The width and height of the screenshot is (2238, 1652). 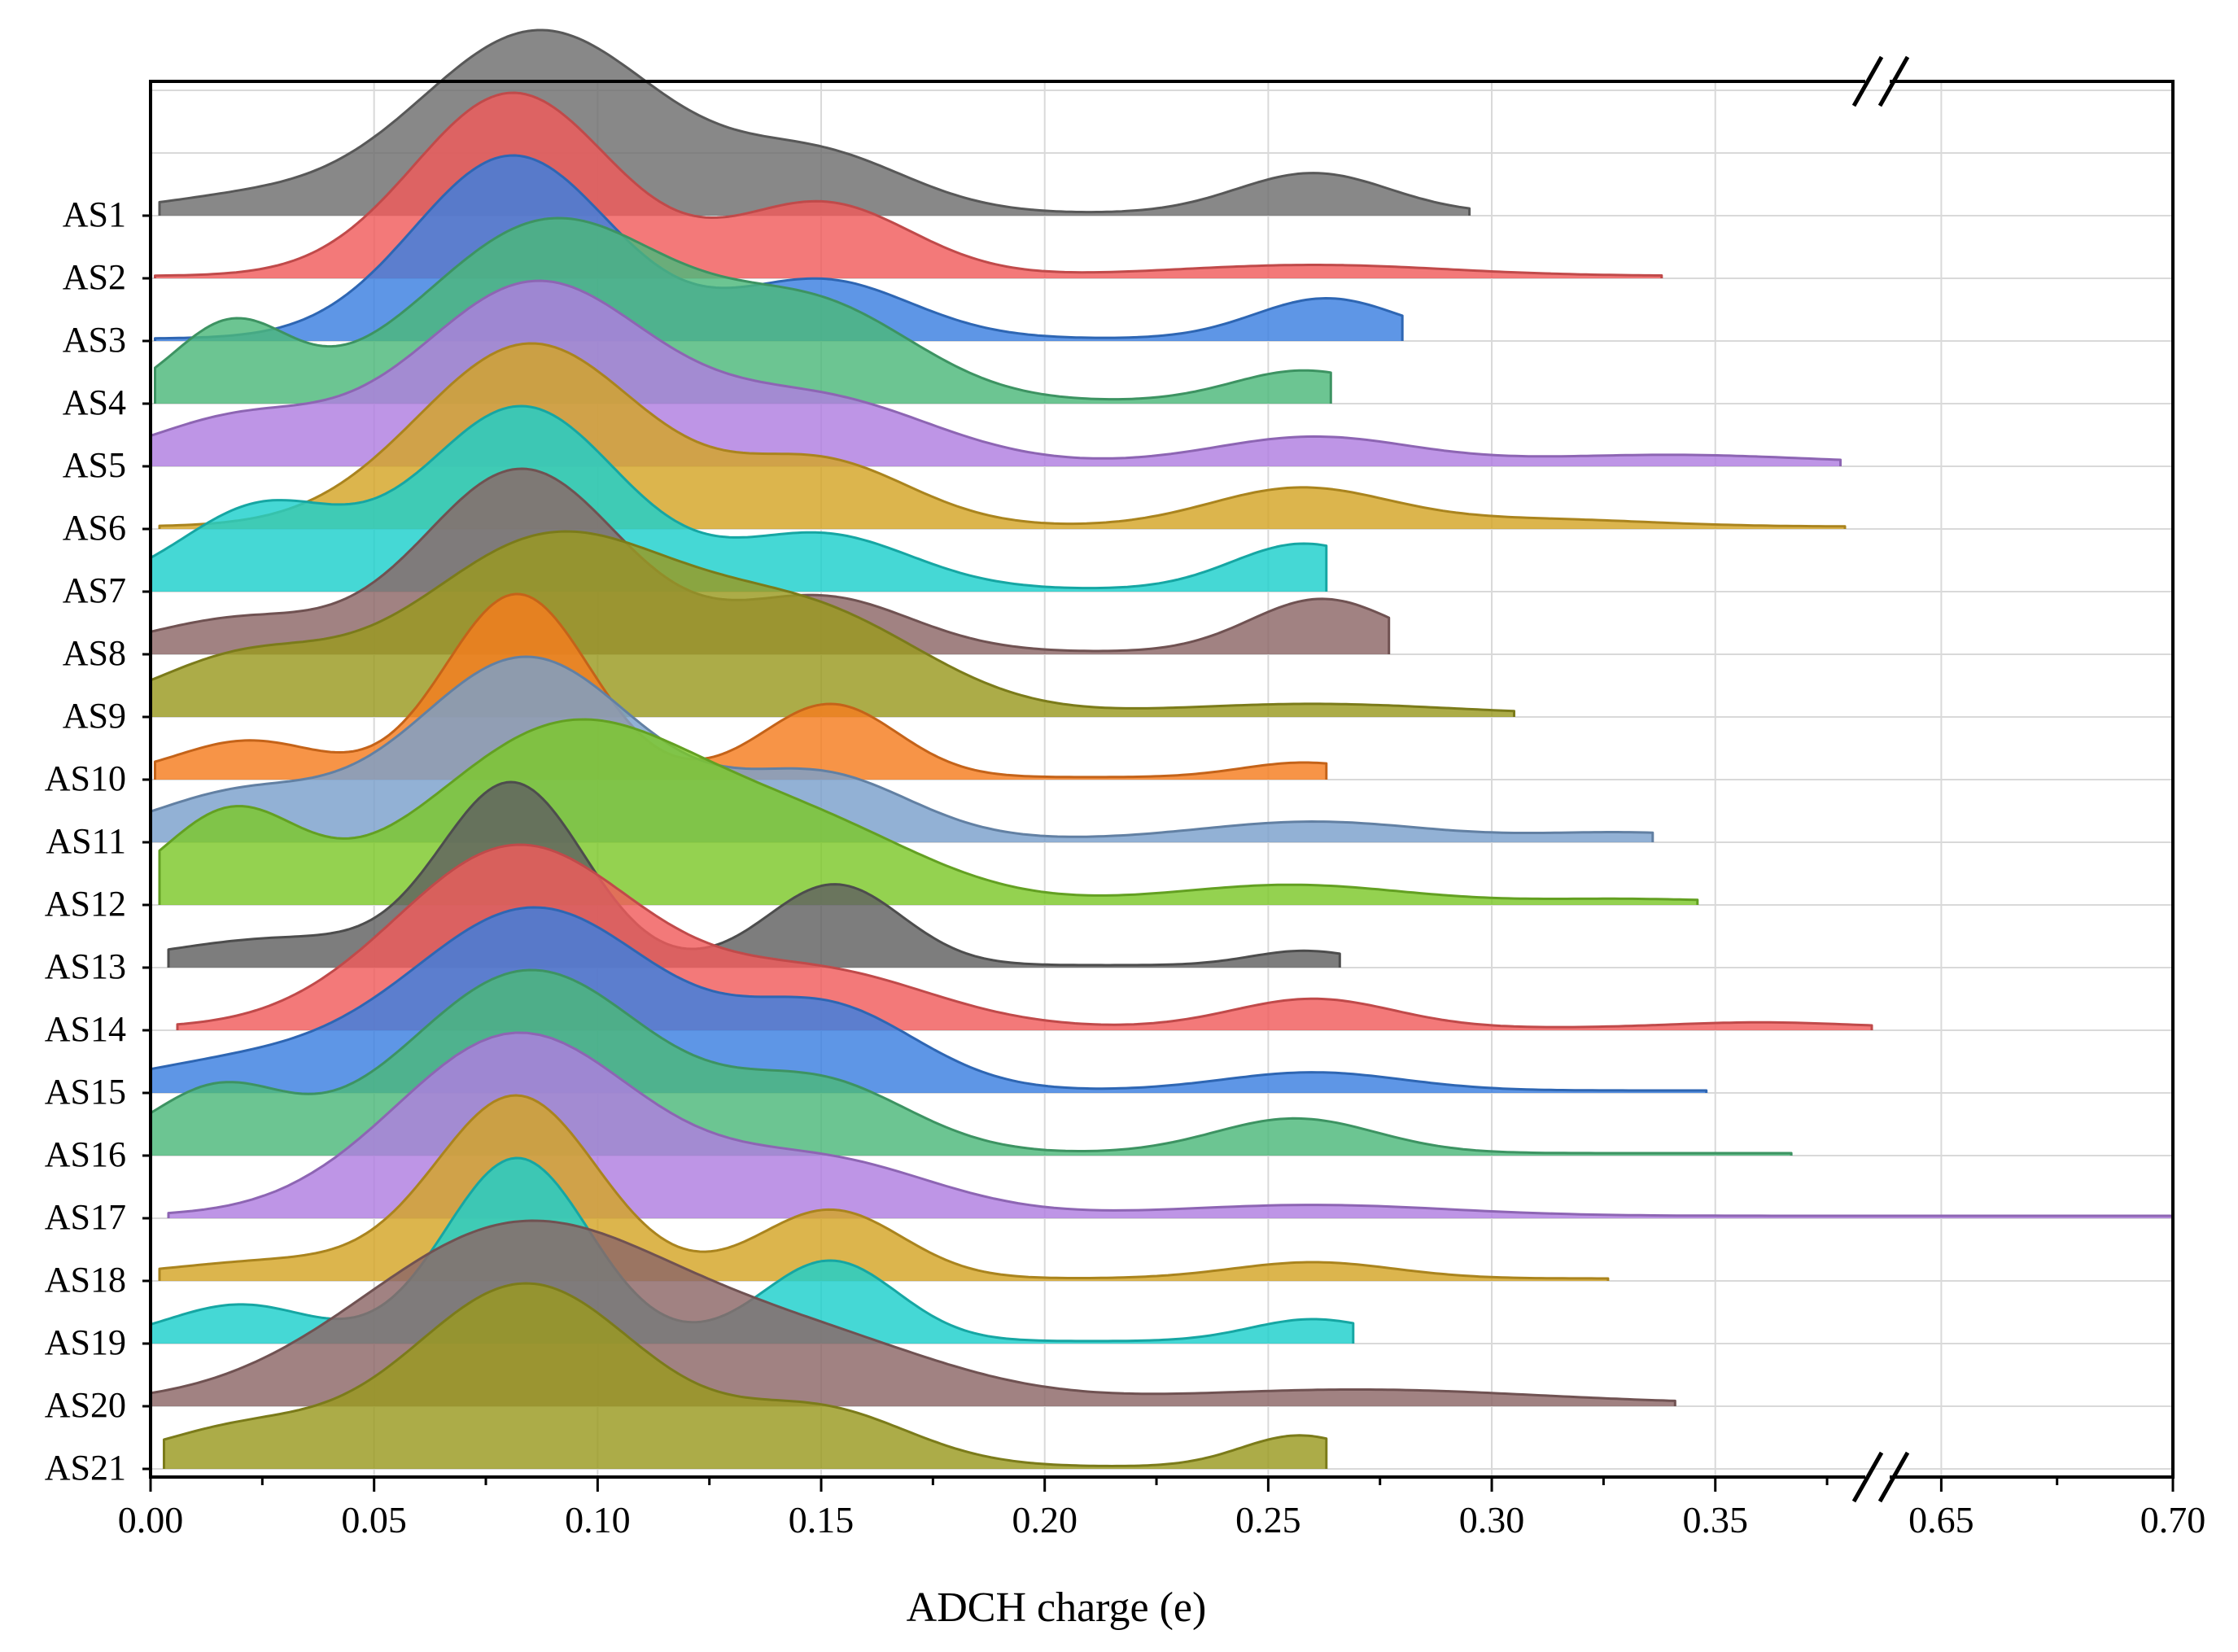 I want to click on x-tick-label: 0.35, so click(x=1715, y=1520).